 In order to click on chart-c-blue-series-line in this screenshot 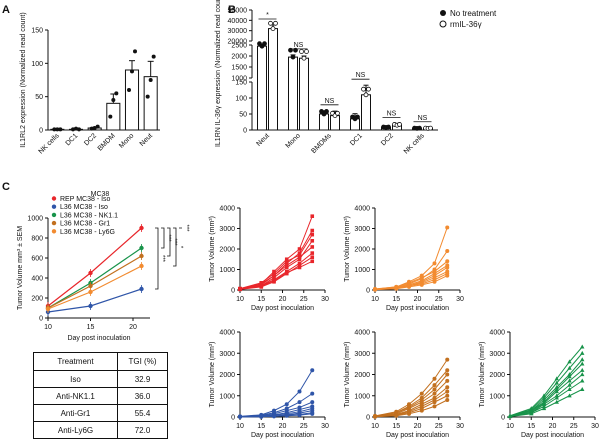, I will do `click(276, 415)`.